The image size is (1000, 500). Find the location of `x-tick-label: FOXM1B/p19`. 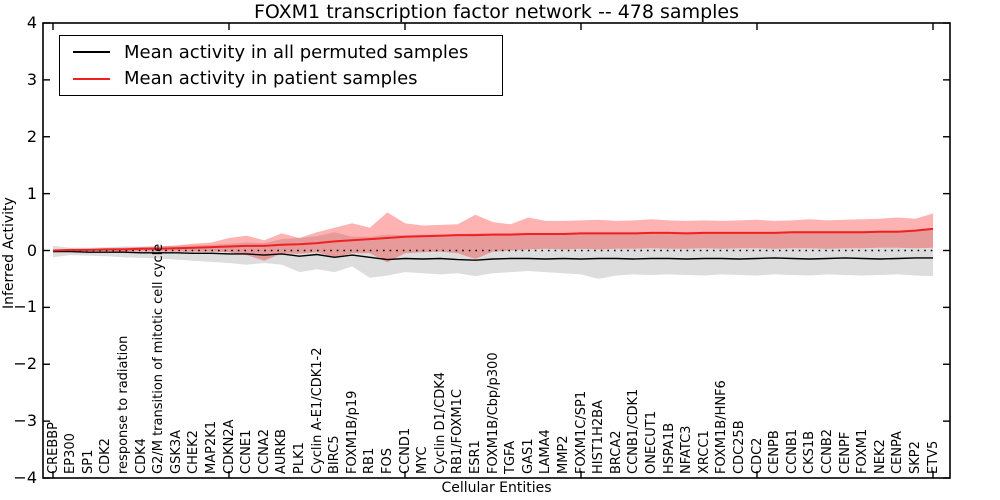

x-tick-label: FOXM1B/p19 is located at coordinates (352, 432).